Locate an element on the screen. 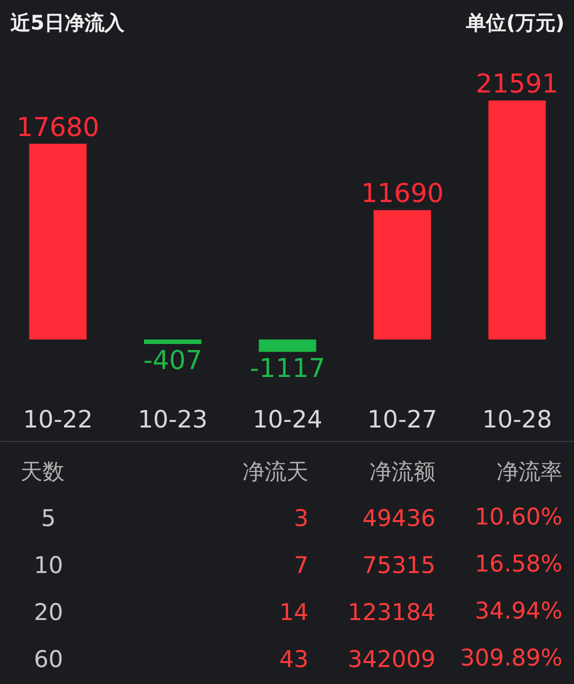 The height and width of the screenshot is (684, 574). category-label: 净流天 is located at coordinates (275, 472).